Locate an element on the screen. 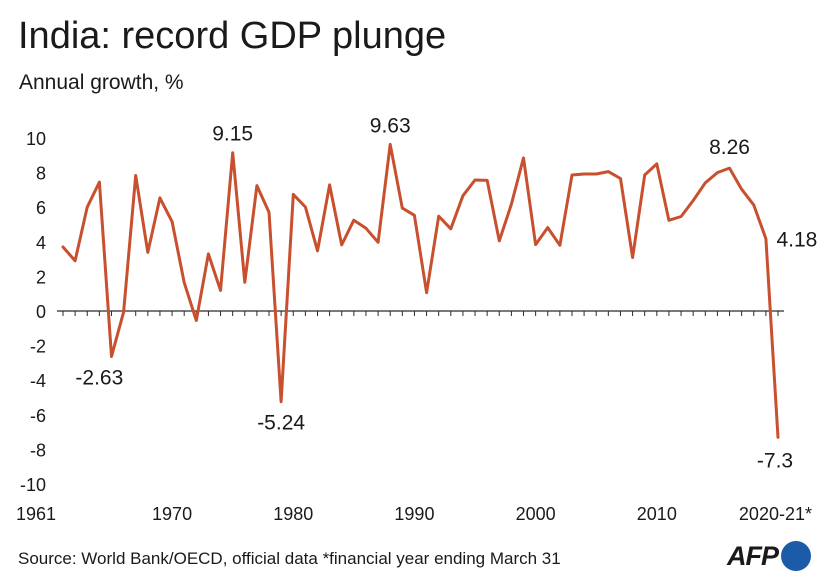  x-tick-label: 1970 is located at coordinates (172, 514).